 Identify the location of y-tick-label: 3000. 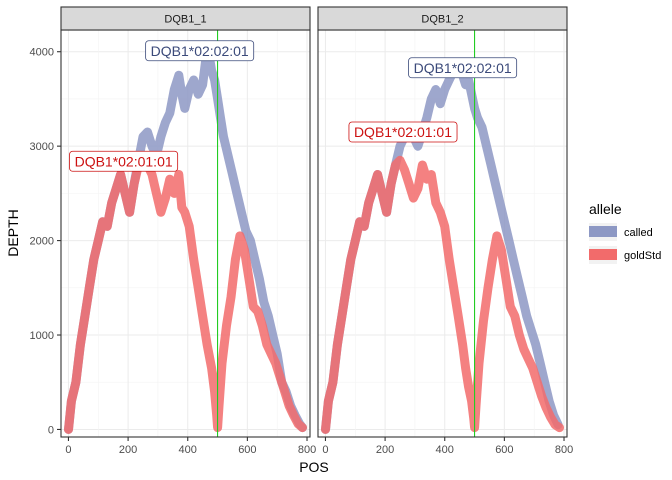
(42, 147).